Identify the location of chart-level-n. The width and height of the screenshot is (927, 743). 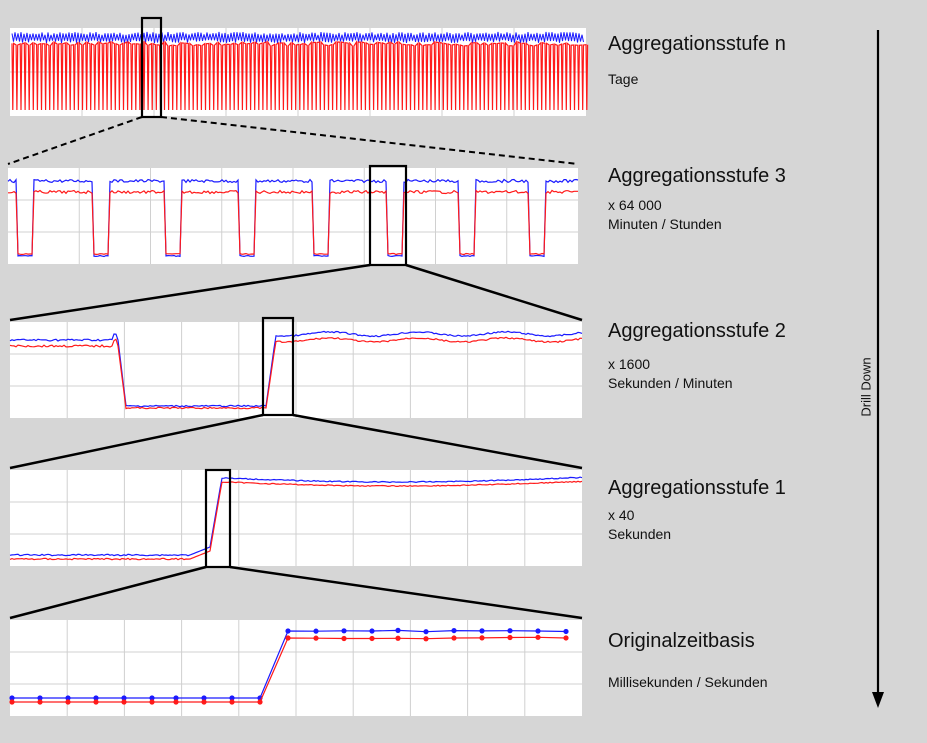
(299, 72).